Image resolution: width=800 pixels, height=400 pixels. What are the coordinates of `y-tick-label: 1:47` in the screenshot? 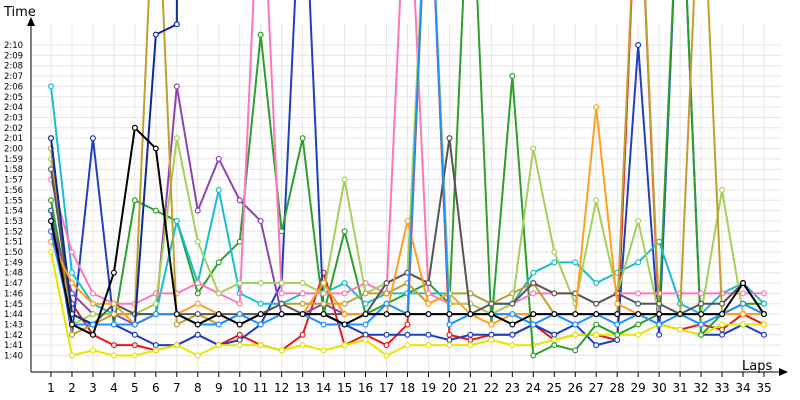 It's located at (13, 284).